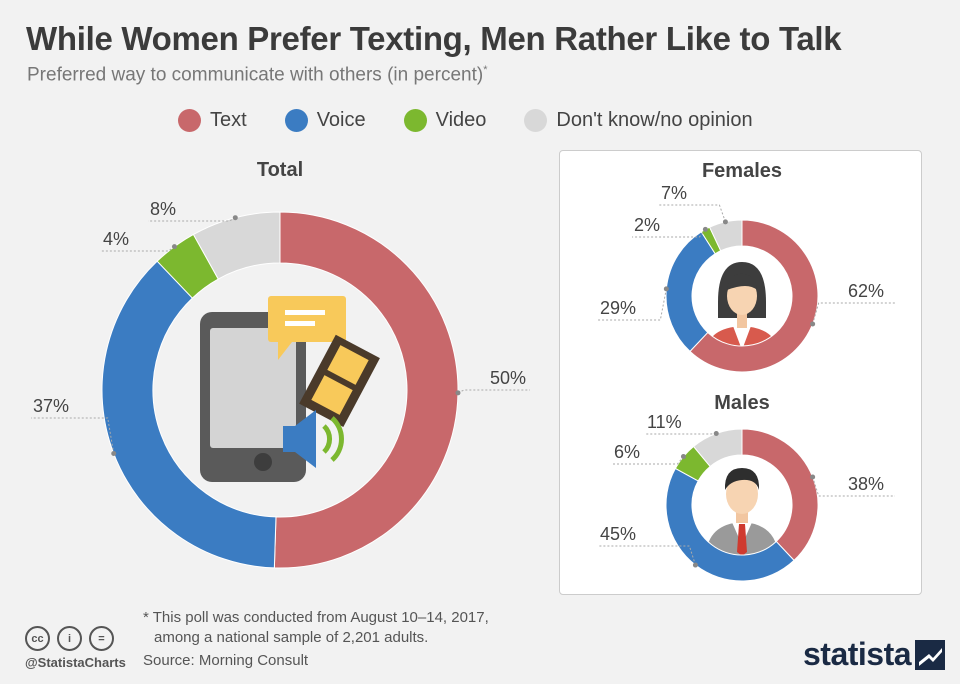  Describe the element at coordinates (163, 209) in the screenshot. I see `data-label-no-opinion: 8%` at that location.